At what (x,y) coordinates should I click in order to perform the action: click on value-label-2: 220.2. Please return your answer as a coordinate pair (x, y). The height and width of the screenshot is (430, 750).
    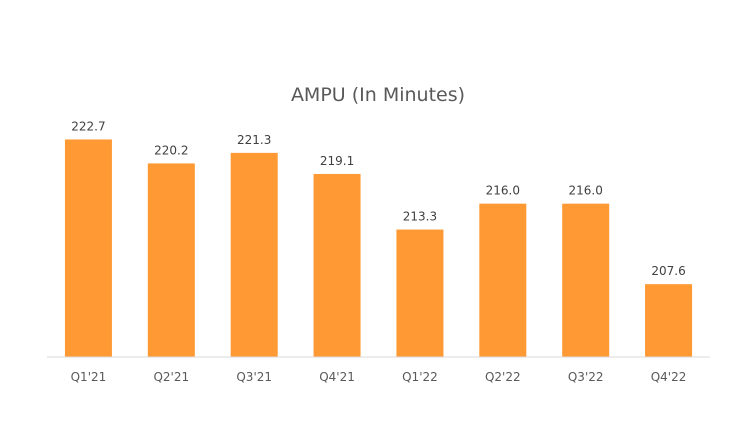
    Looking at the image, I should click on (171, 150).